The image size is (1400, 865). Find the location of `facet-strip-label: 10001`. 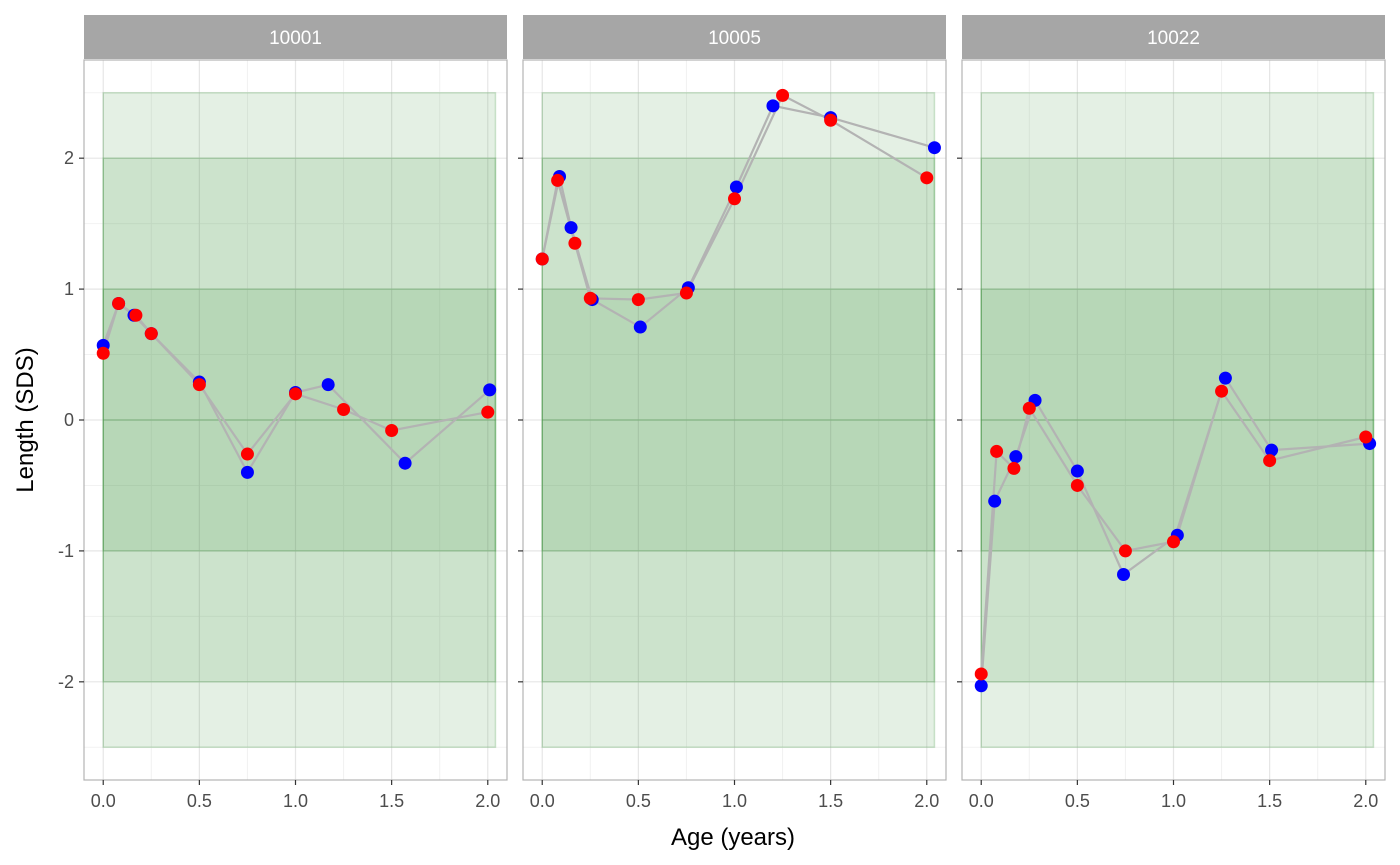

facet-strip-label: 10001 is located at coordinates (295, 38).